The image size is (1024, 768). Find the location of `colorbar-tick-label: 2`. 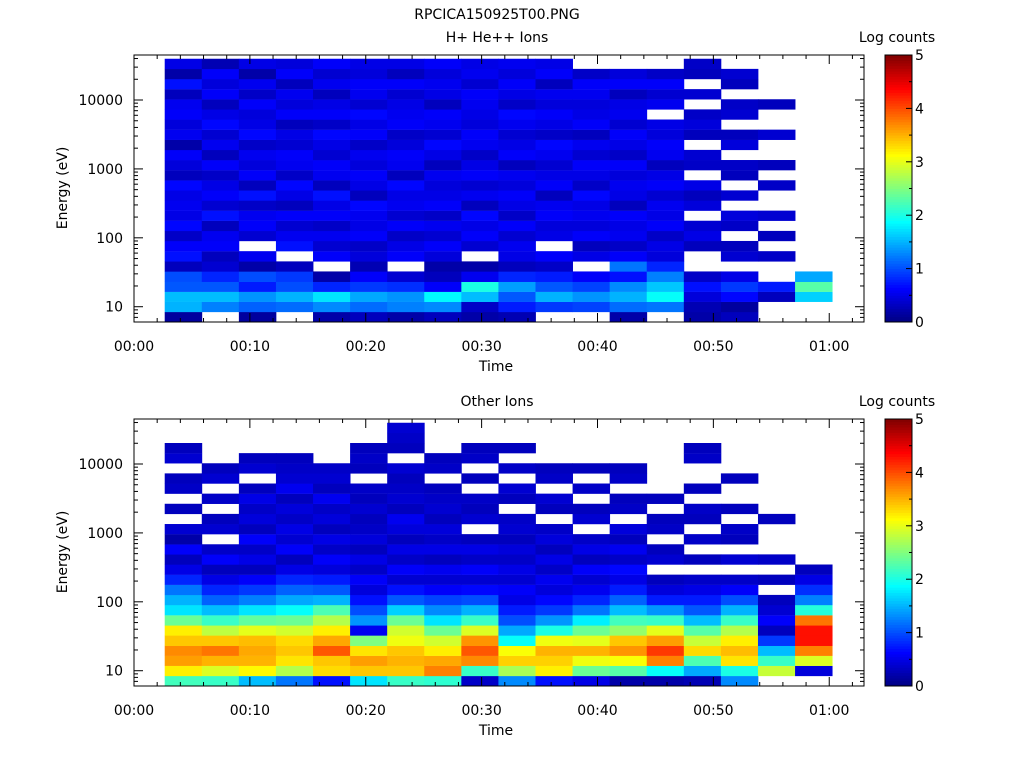

colorbar-tick-label: 2 is located at coordinates (919, 216).